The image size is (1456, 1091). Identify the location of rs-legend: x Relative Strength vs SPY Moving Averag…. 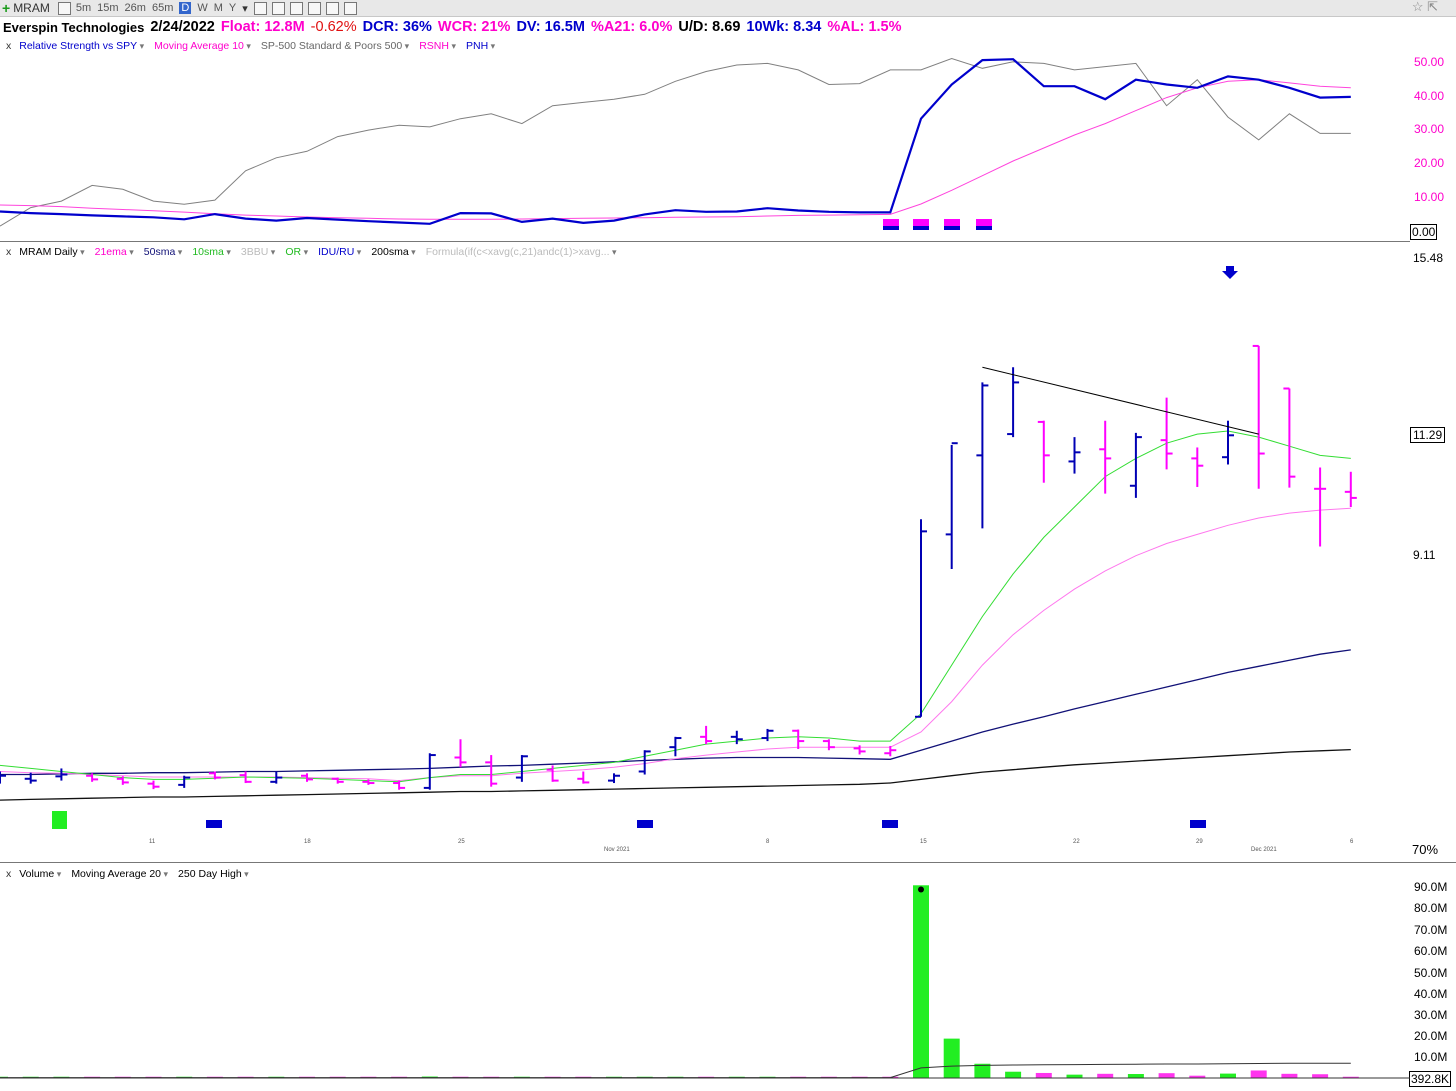
(252, 46).